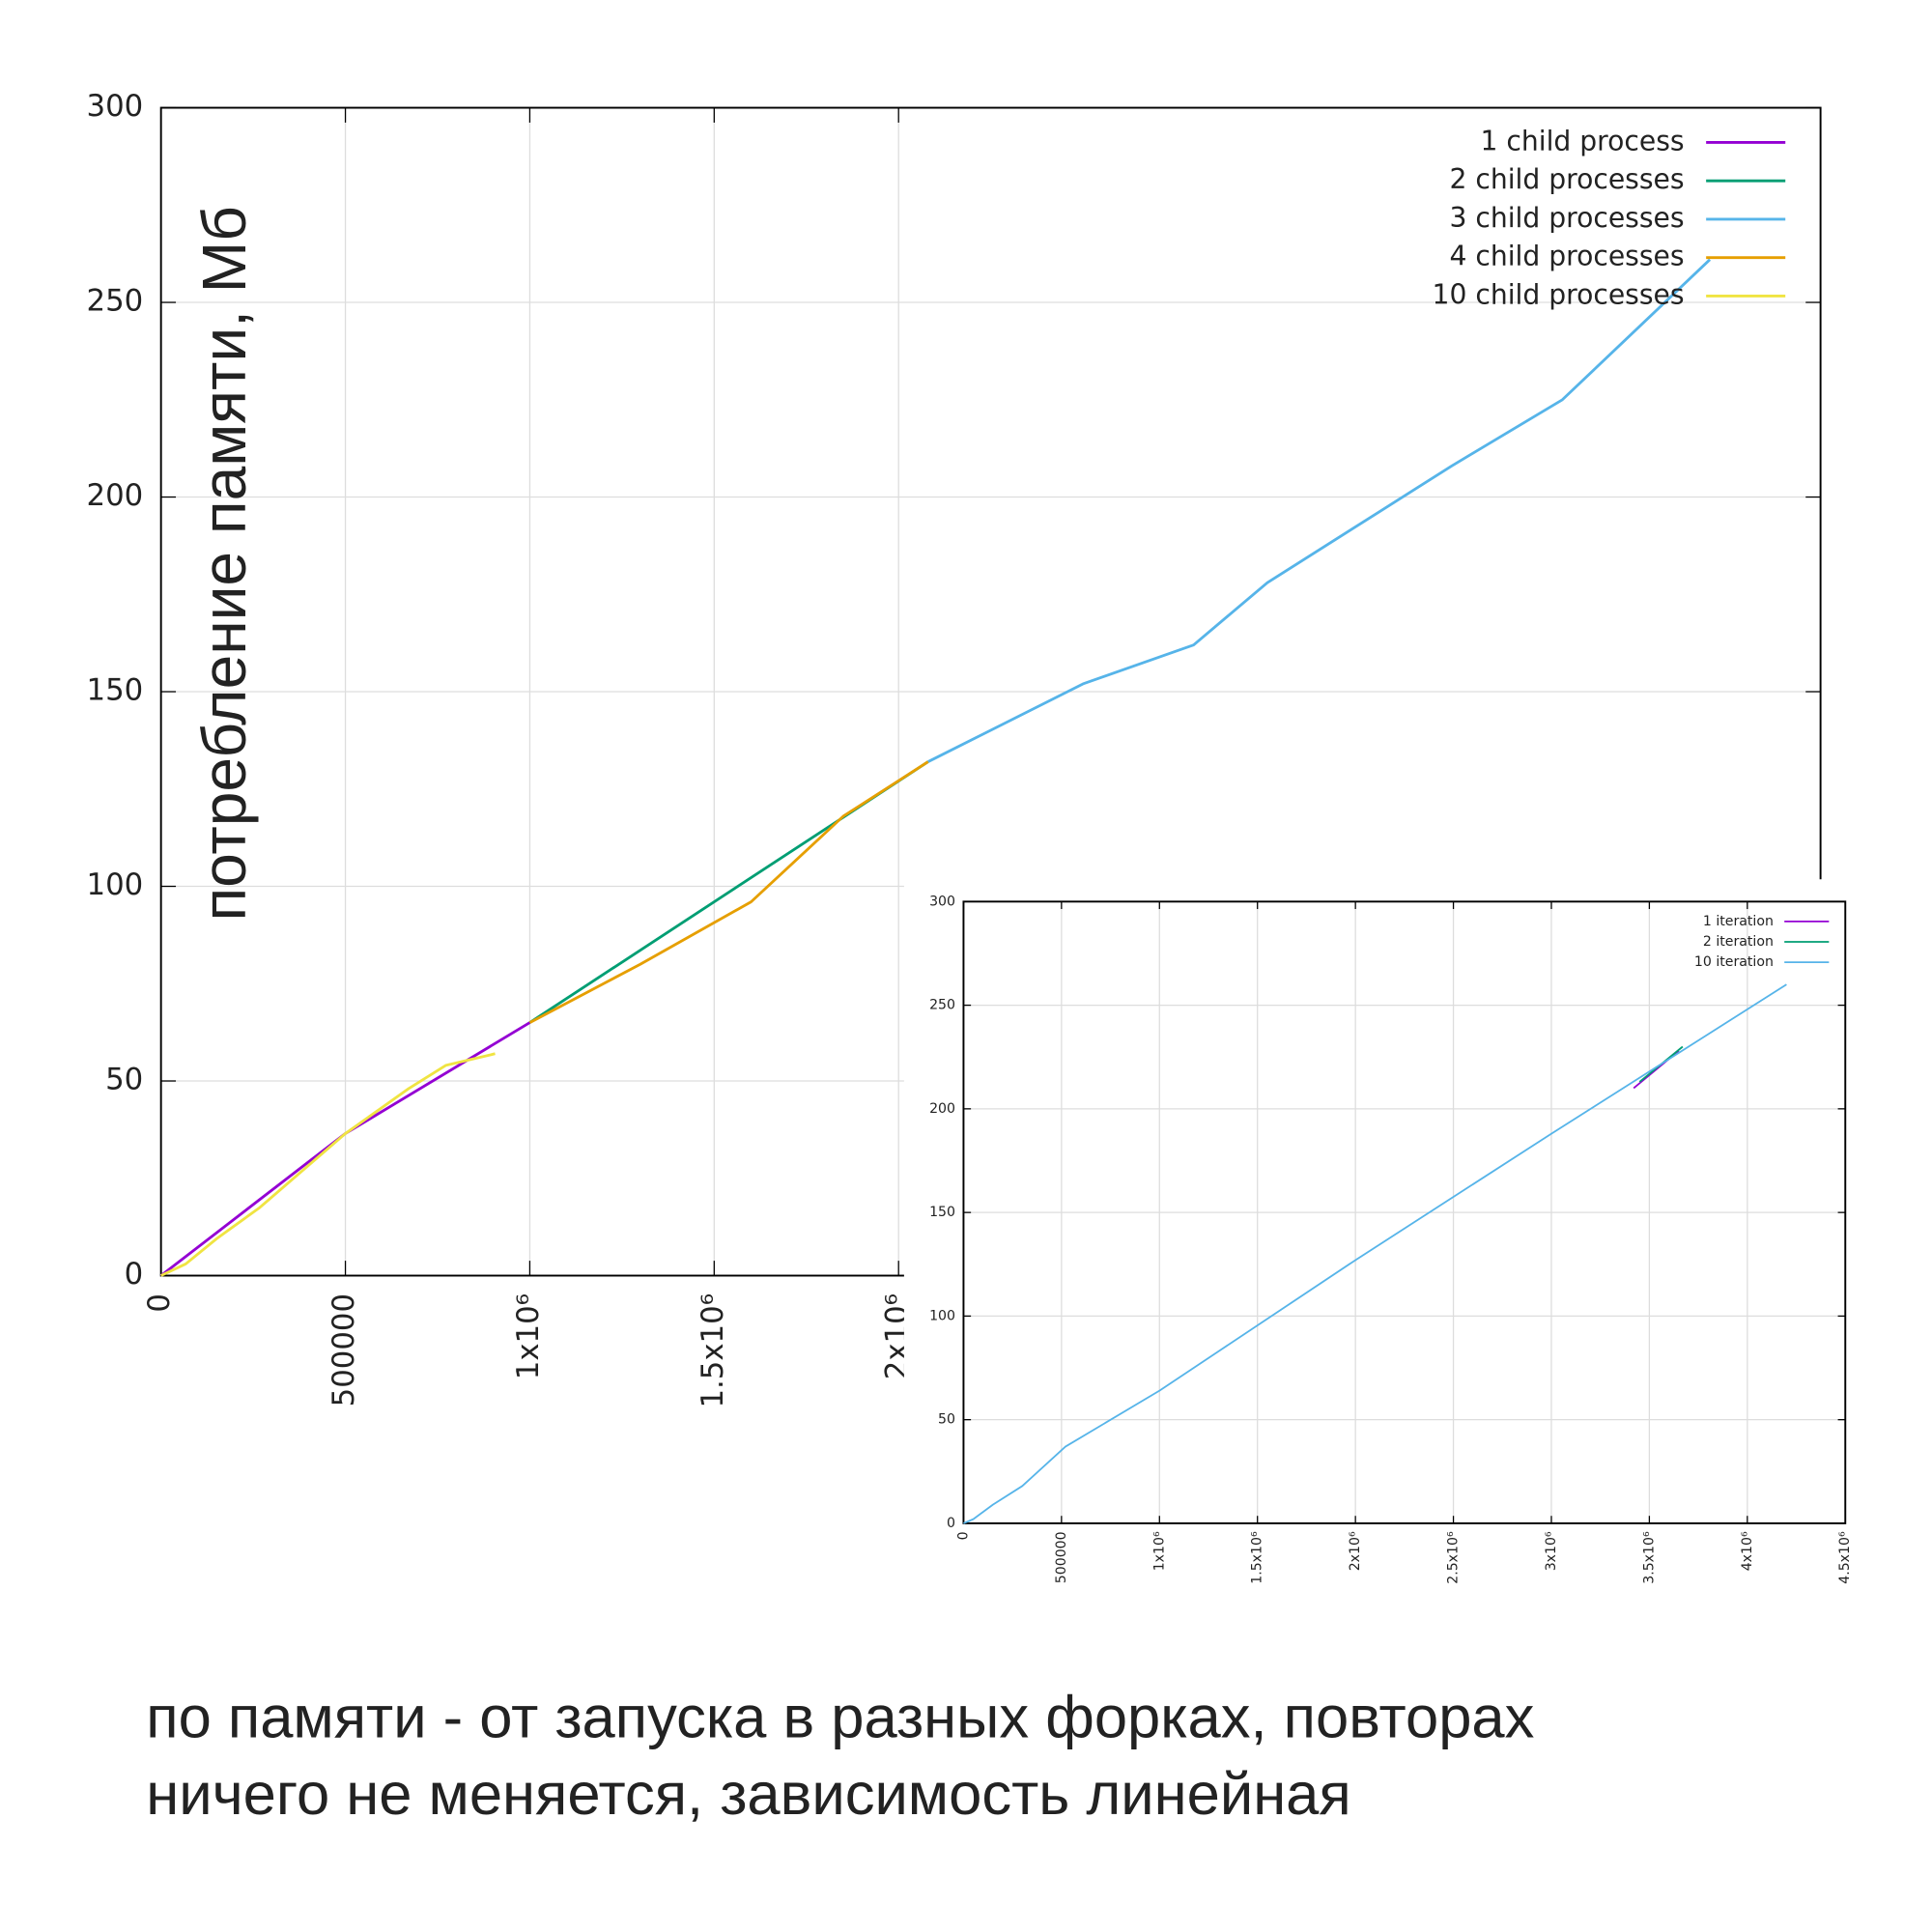 The height and width of the screenshot is (1932, 1932). Describe the element at coordinates (1454, 1557) in the screenshot. I see `x-tick-label: 2.5x10⁶` at that location.